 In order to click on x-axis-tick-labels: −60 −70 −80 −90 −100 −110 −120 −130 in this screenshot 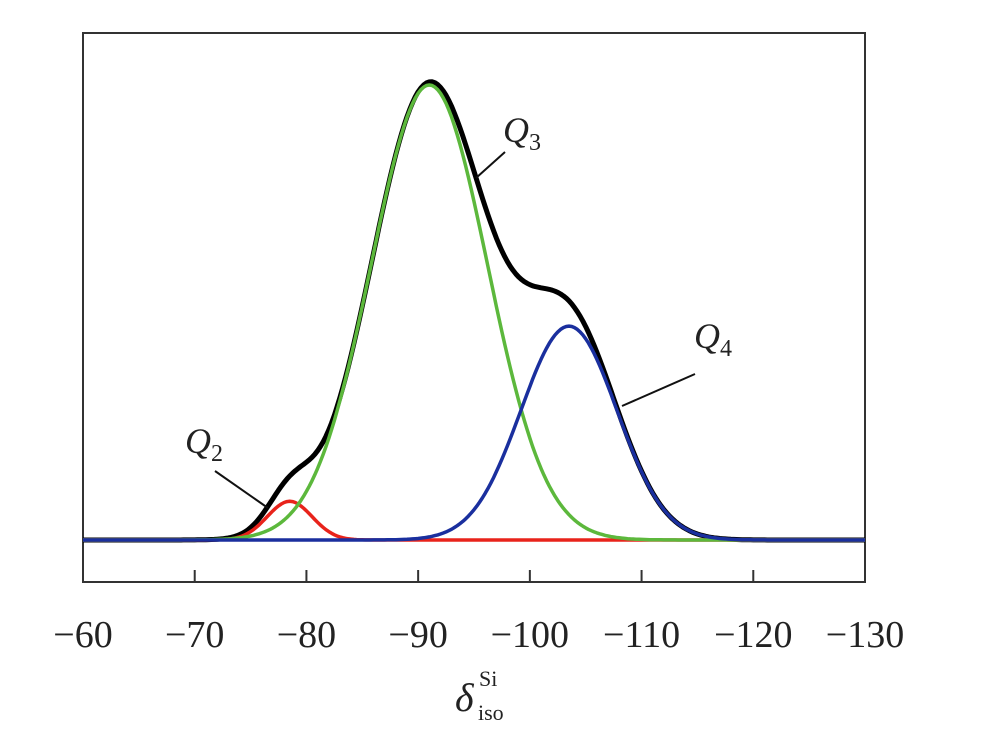, I will do `click(478, 635)`.